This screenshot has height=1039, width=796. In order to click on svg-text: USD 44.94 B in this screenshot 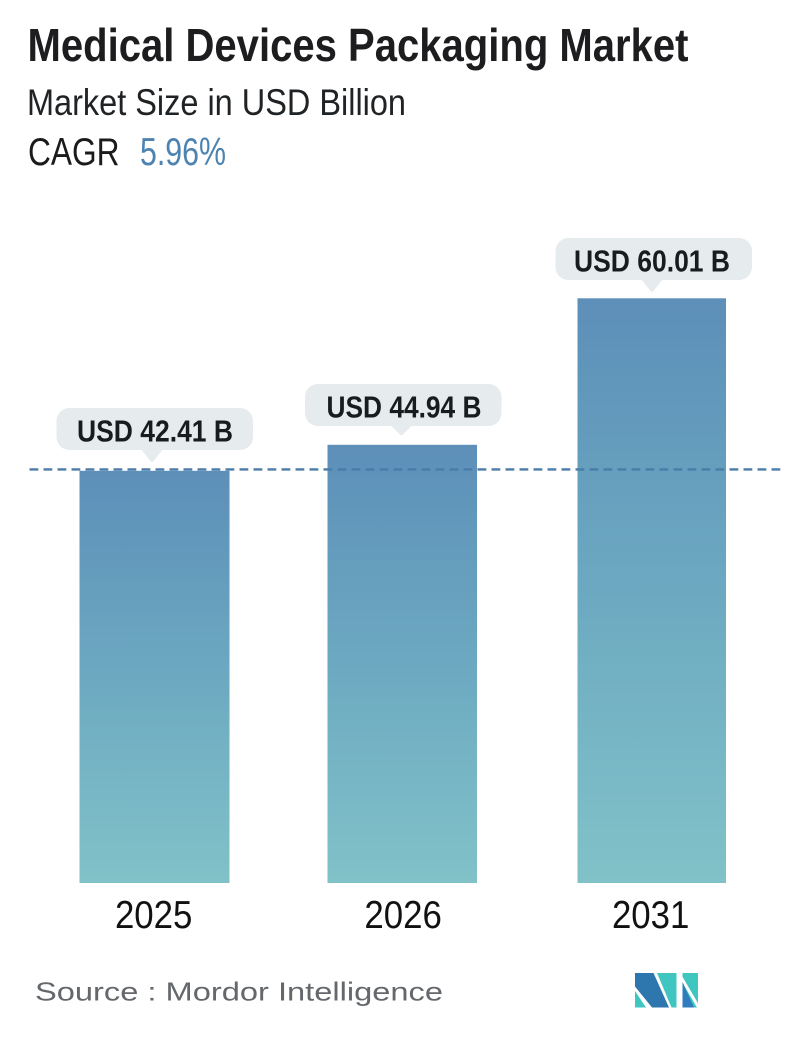, I will do `click(404, 406)`.